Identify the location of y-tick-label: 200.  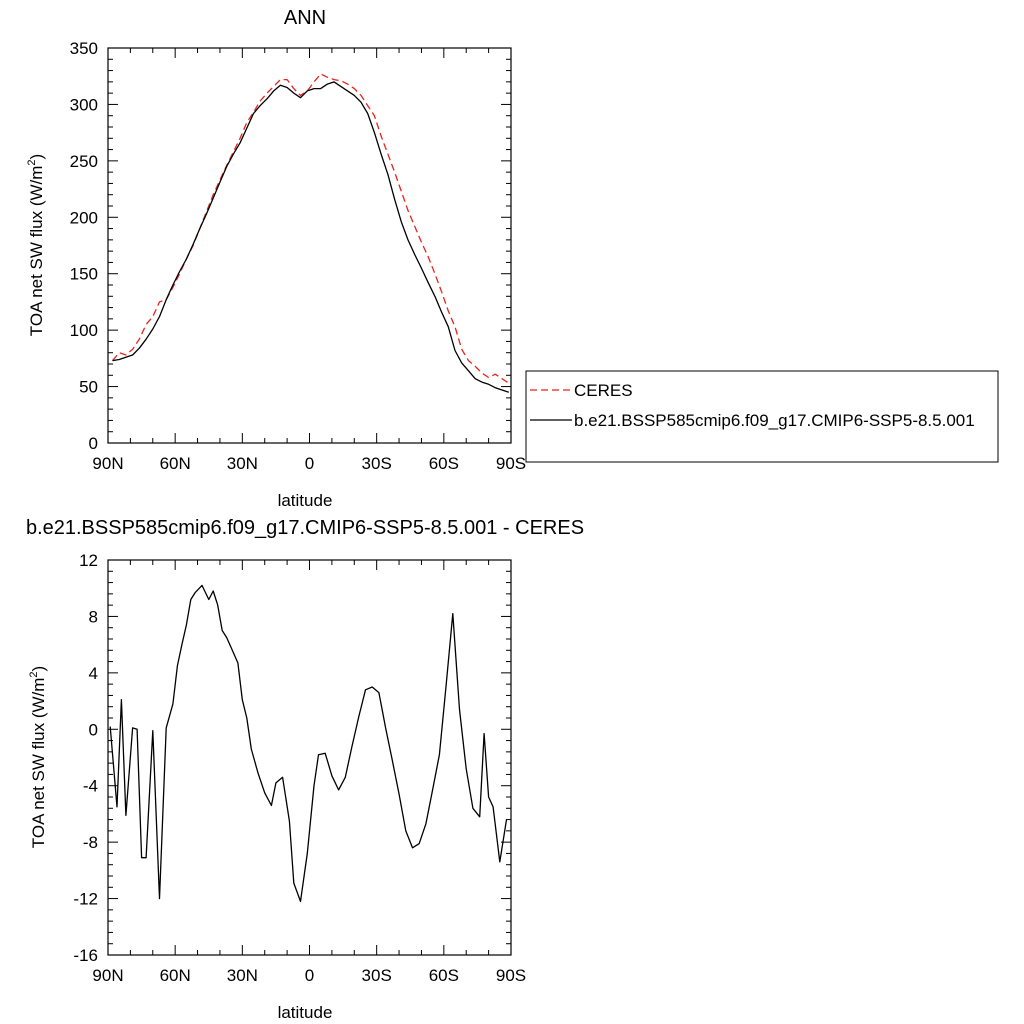
(84, 217).